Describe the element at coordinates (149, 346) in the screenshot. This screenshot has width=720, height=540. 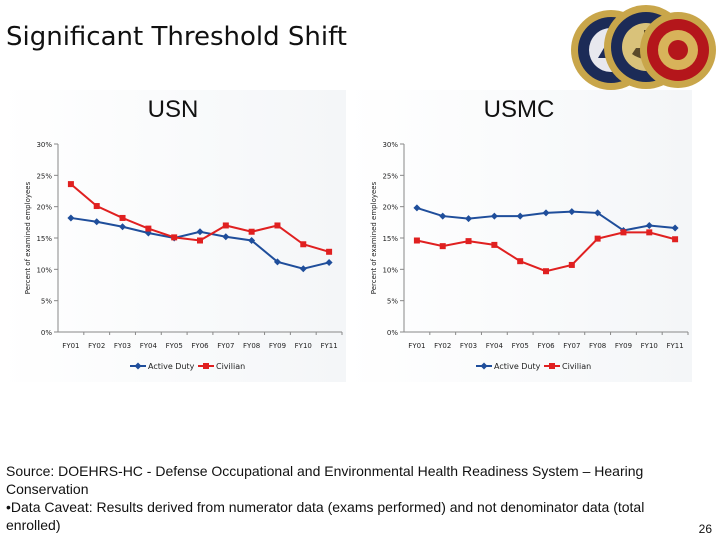
I see `usn-x-tick-label: FY04` at that location.